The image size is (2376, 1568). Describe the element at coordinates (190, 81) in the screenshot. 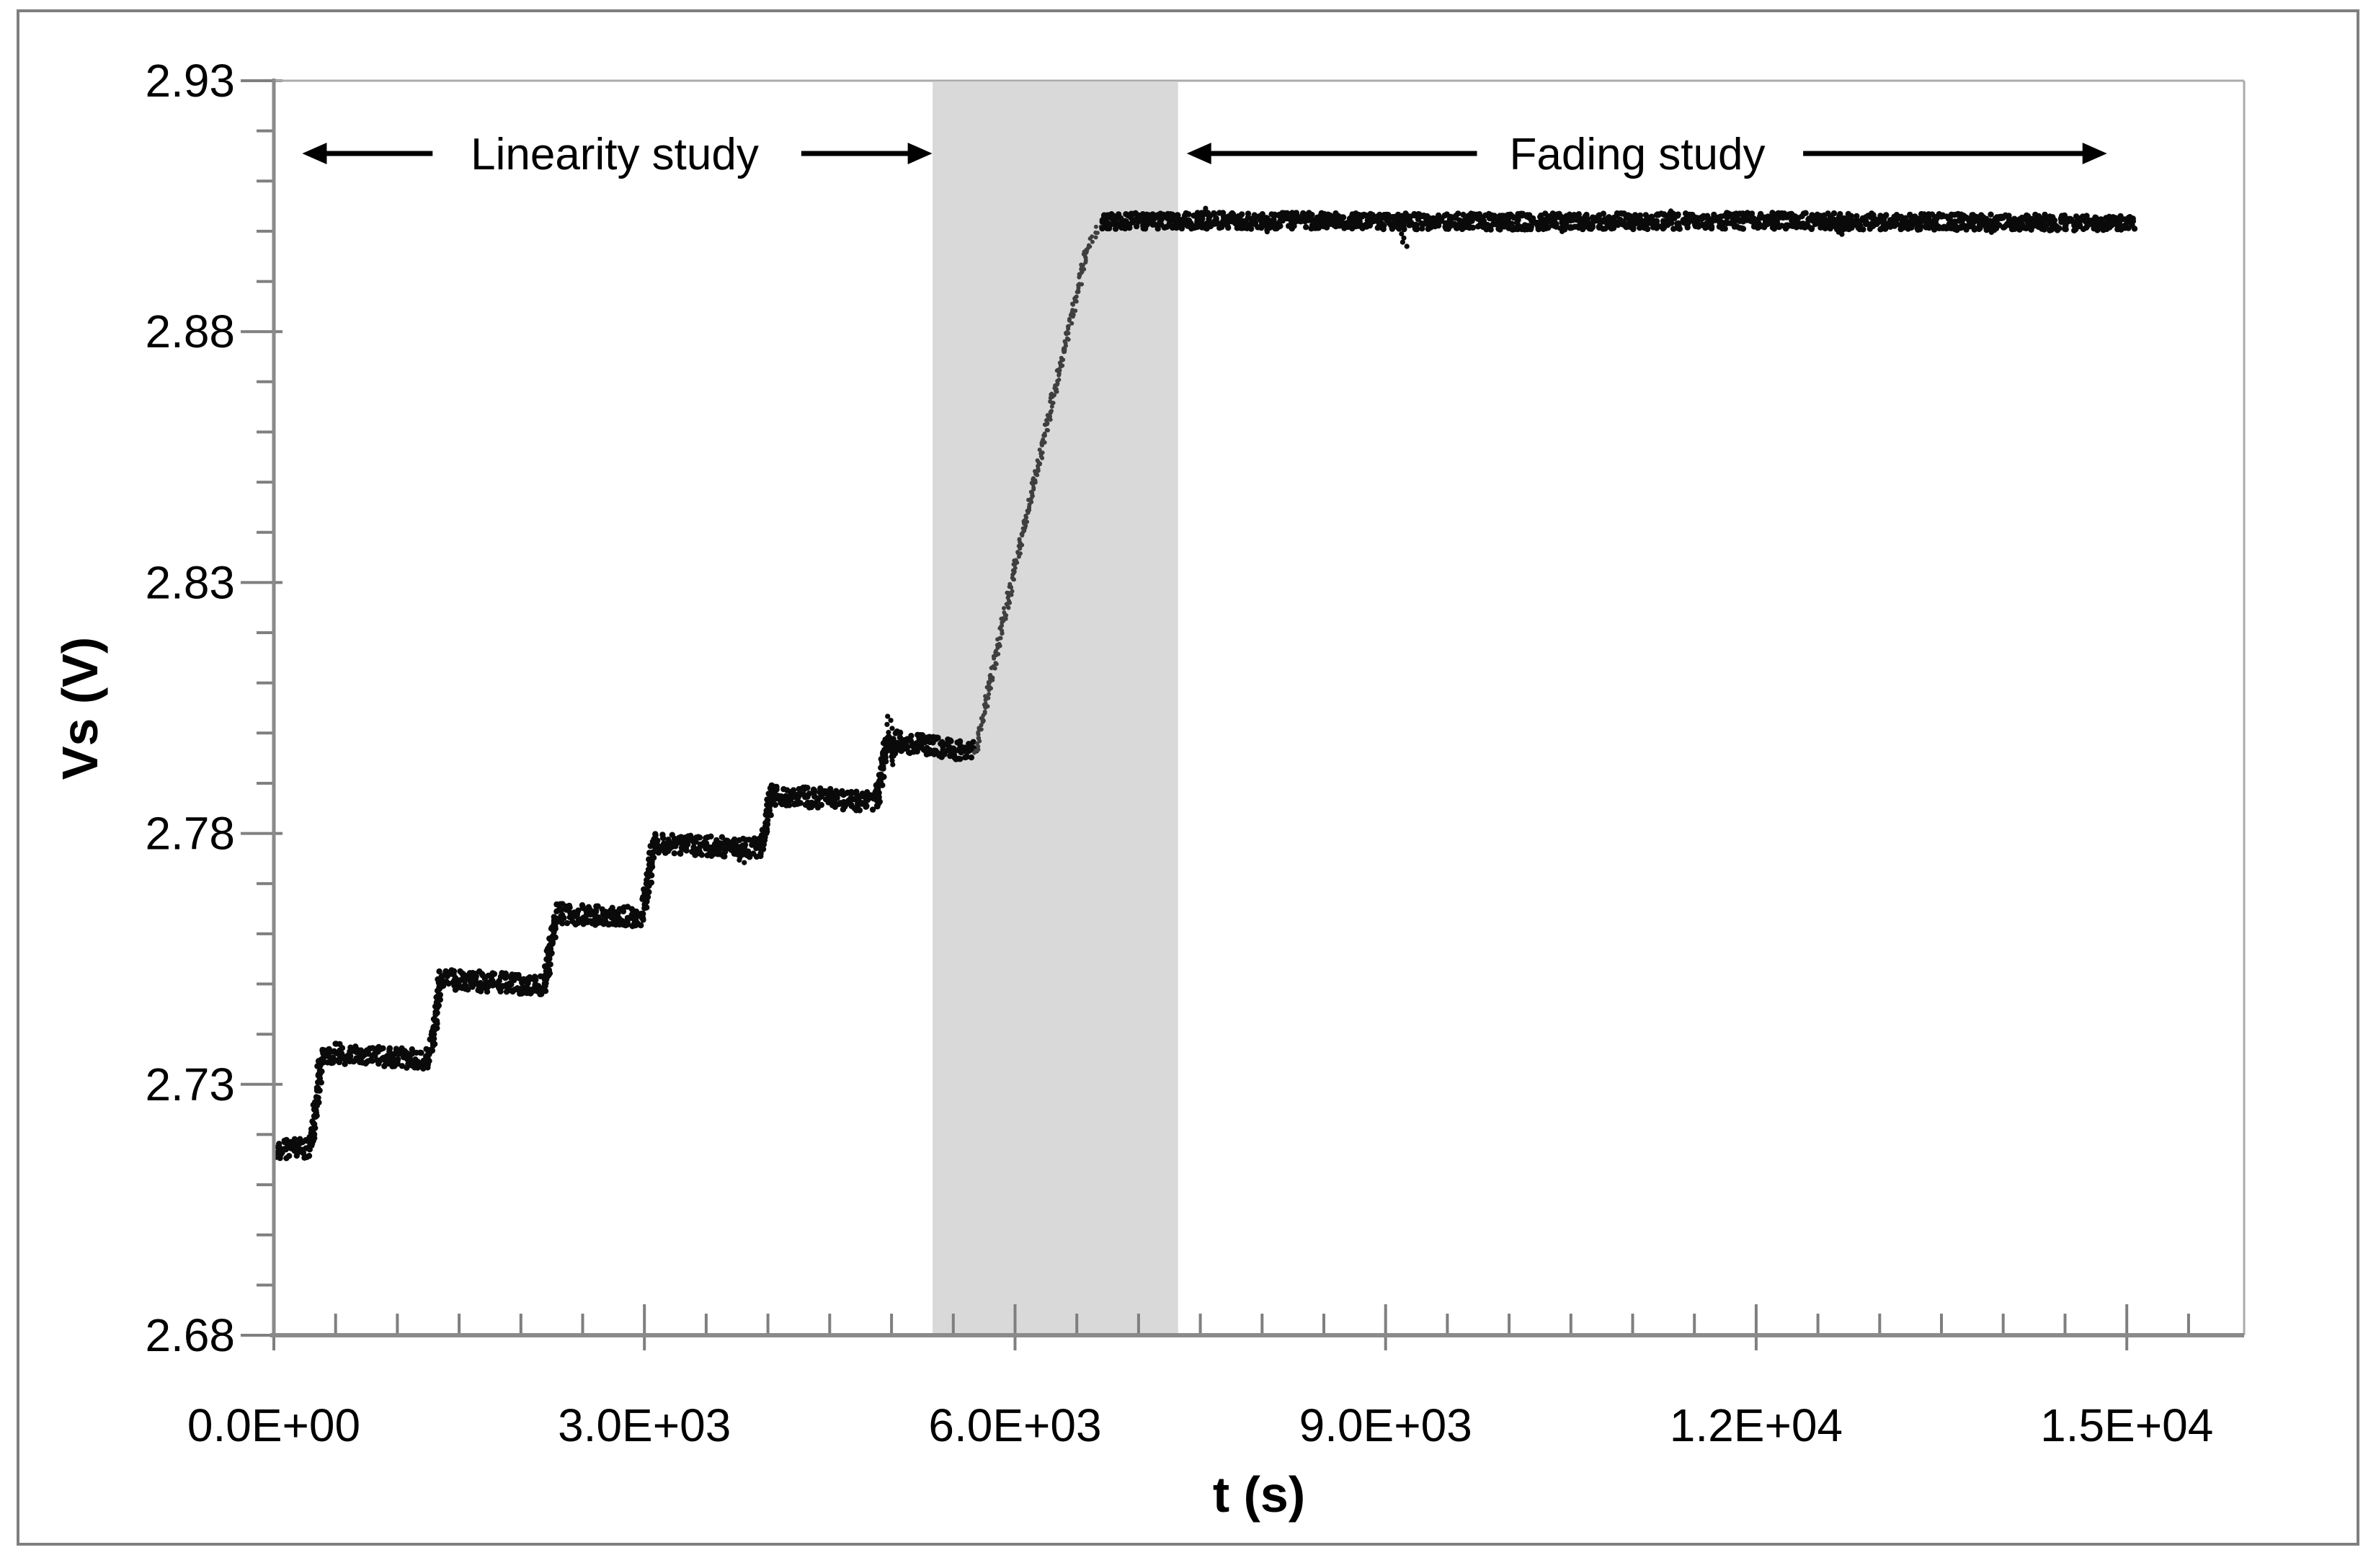

I see `y-tick-label: 2.93` at that location.